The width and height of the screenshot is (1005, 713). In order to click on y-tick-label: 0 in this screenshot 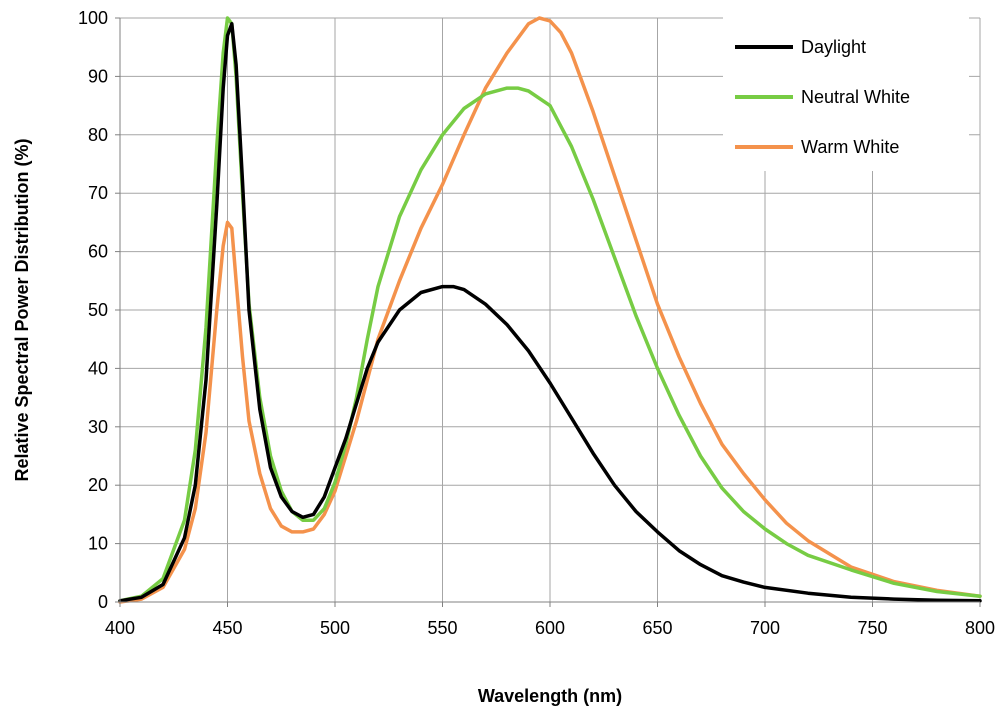, I will do `click(103, 602)`.